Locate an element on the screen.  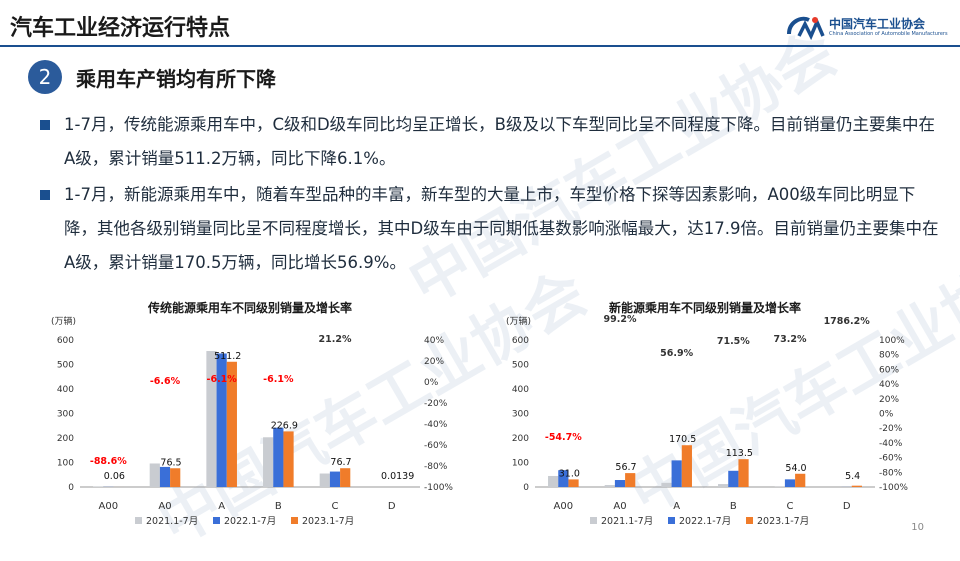
growth-rate-label: -88.6% is located at coordinates (108, 461).